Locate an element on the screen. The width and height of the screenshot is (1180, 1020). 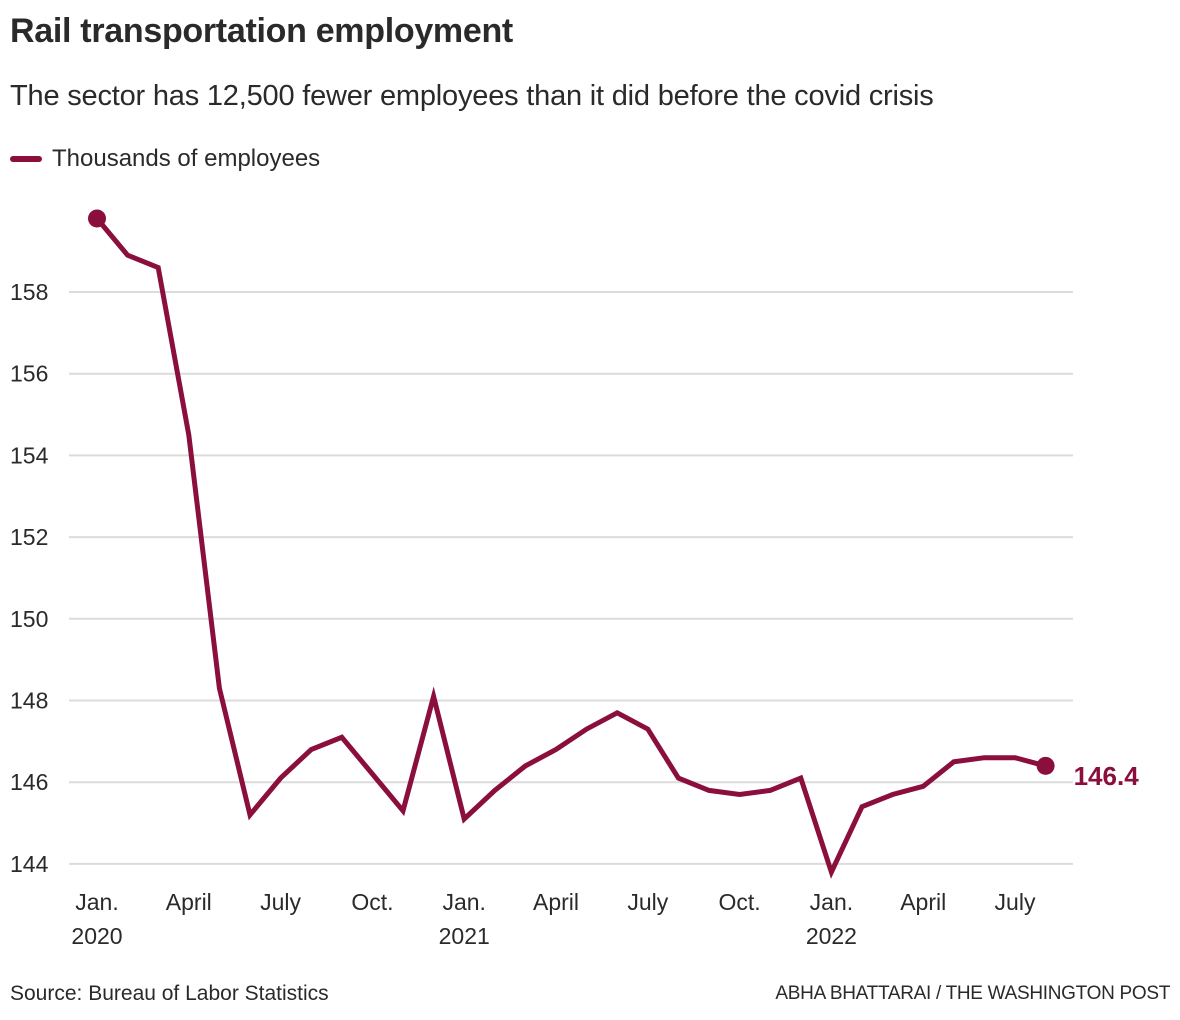
y-tick-label: 148 is located at coordinates (29, 701).